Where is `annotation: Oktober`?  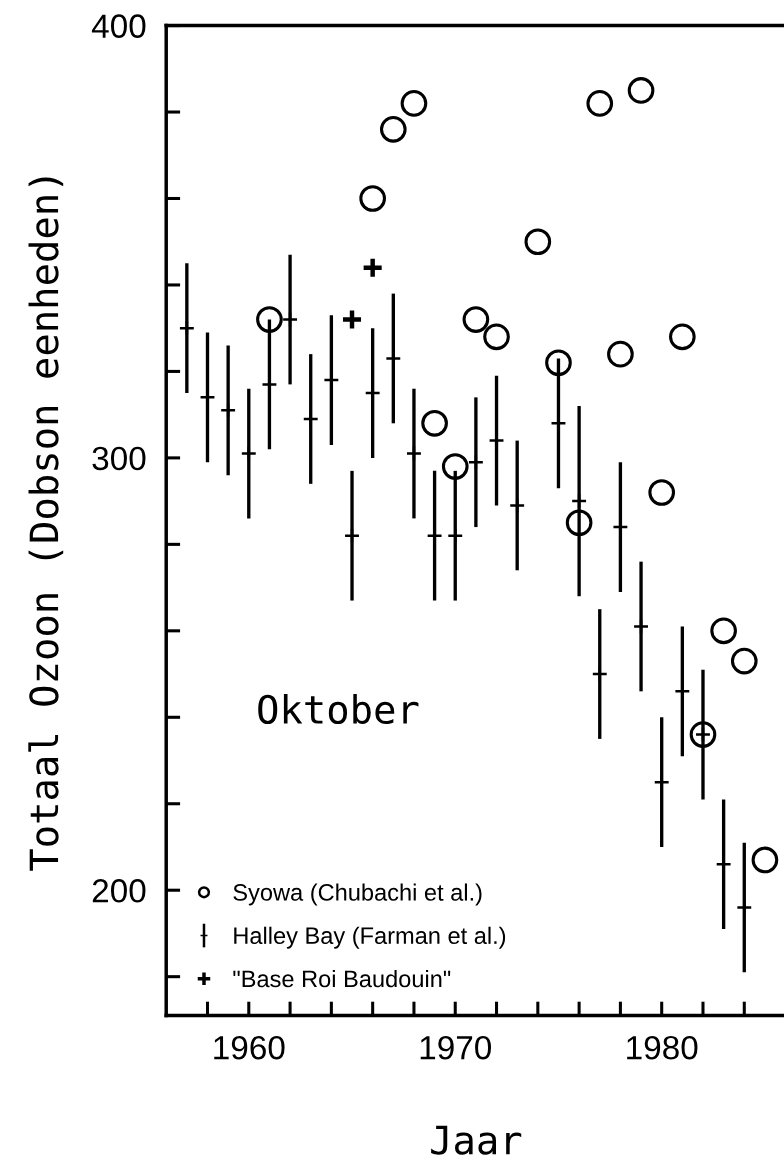
annotation: Oktober is located at coordinates (338, 709).